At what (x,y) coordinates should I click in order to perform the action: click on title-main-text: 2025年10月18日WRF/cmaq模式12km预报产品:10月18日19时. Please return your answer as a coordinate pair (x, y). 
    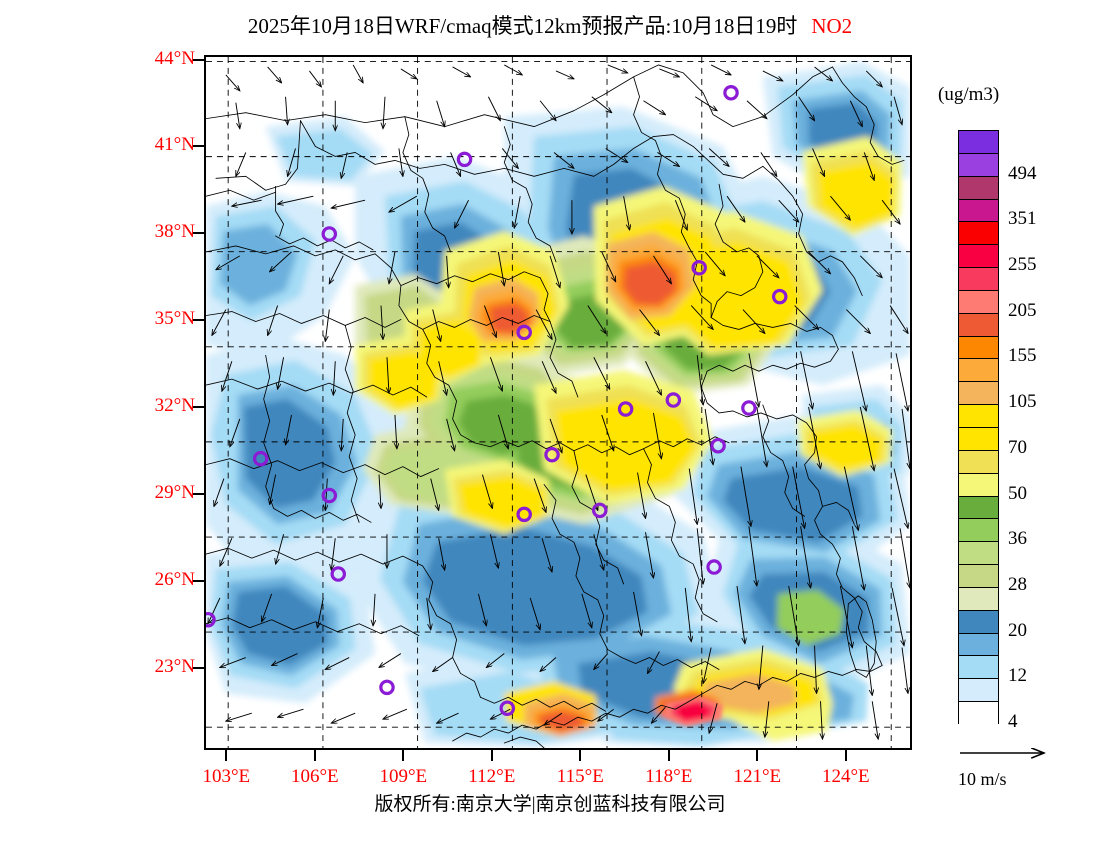
    Looking at the image, I should click on (522, 26).